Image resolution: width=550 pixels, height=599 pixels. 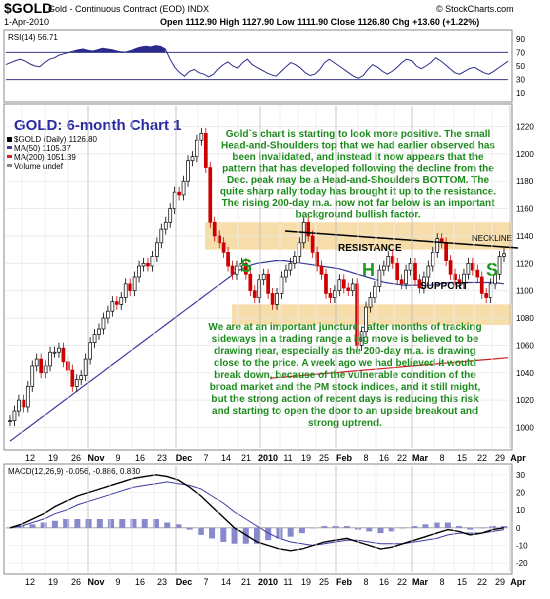 I want to click on x-tick-5: 16, so click(x=140, y=458).